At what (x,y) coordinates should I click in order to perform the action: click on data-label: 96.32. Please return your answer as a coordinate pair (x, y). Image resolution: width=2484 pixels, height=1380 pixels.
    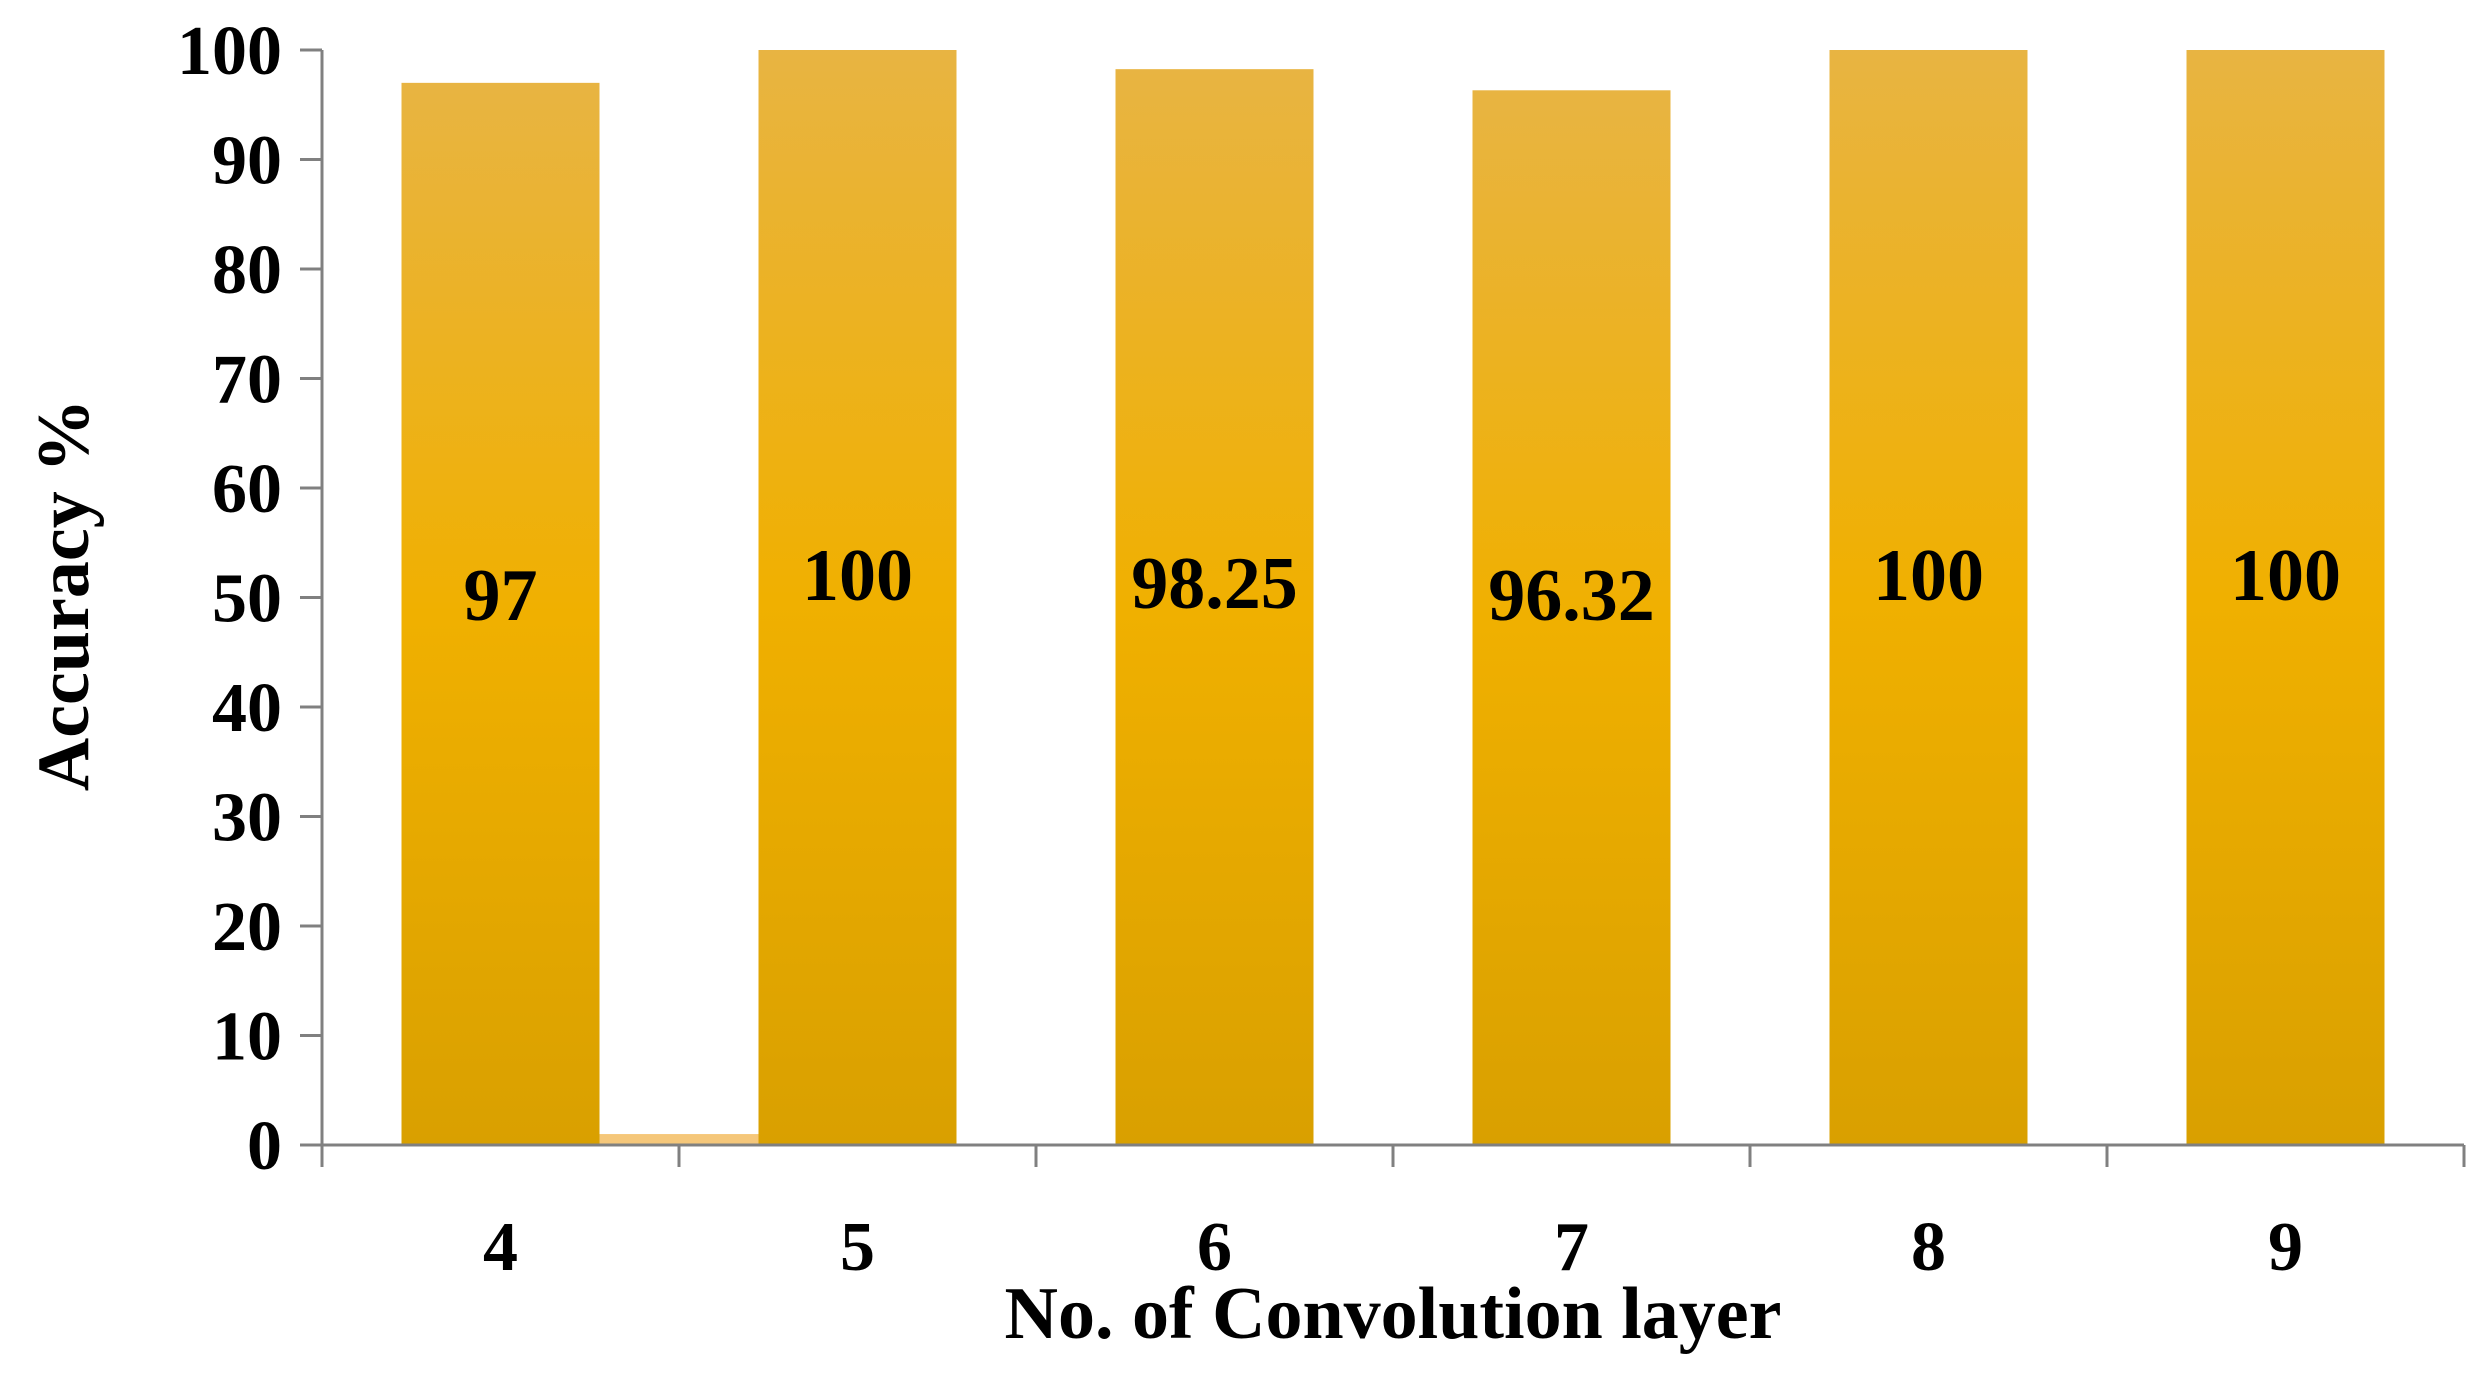
    Looking at the image, I should click on (1571, 596).